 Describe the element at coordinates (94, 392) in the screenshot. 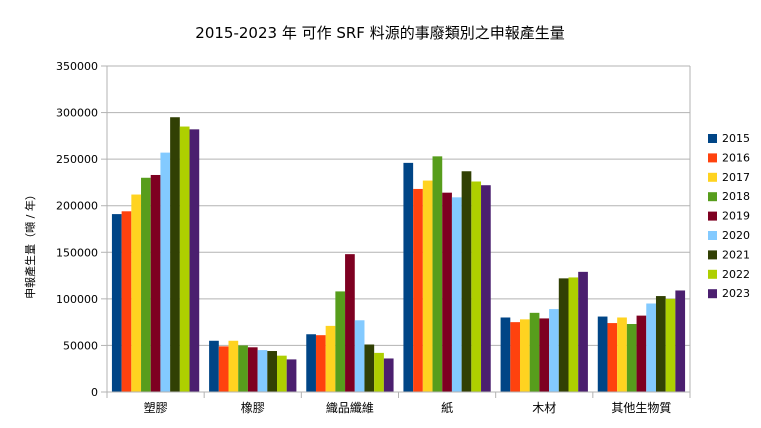

I see `y-tick-label: 0` at that location.